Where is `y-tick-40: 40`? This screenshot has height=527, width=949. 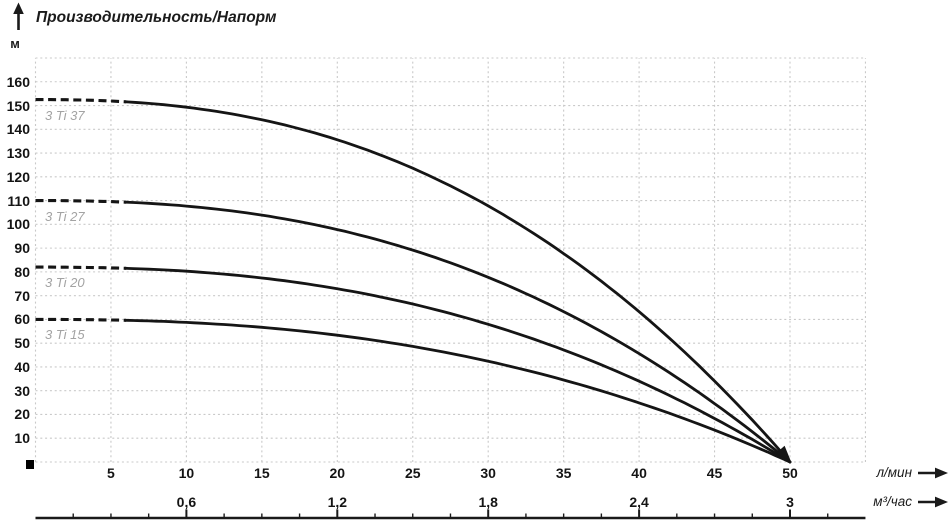
y-tick-40: 40 is located at coordinates (22, 366).